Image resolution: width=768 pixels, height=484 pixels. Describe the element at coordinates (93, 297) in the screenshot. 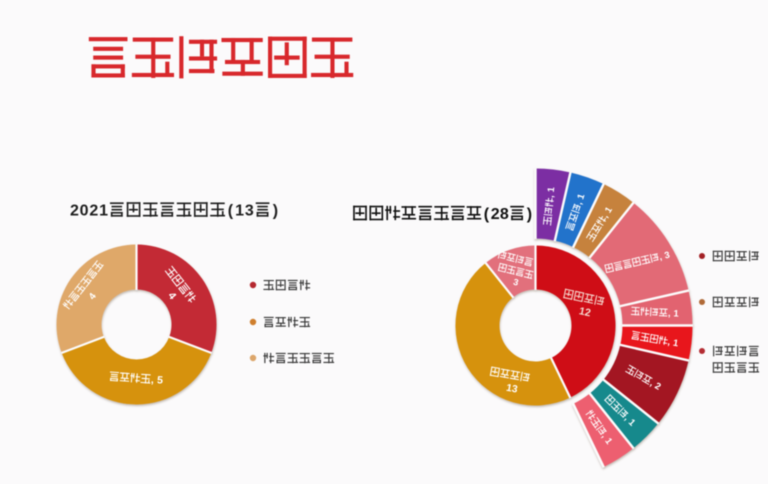

I see `svg-text: 4` at that location.